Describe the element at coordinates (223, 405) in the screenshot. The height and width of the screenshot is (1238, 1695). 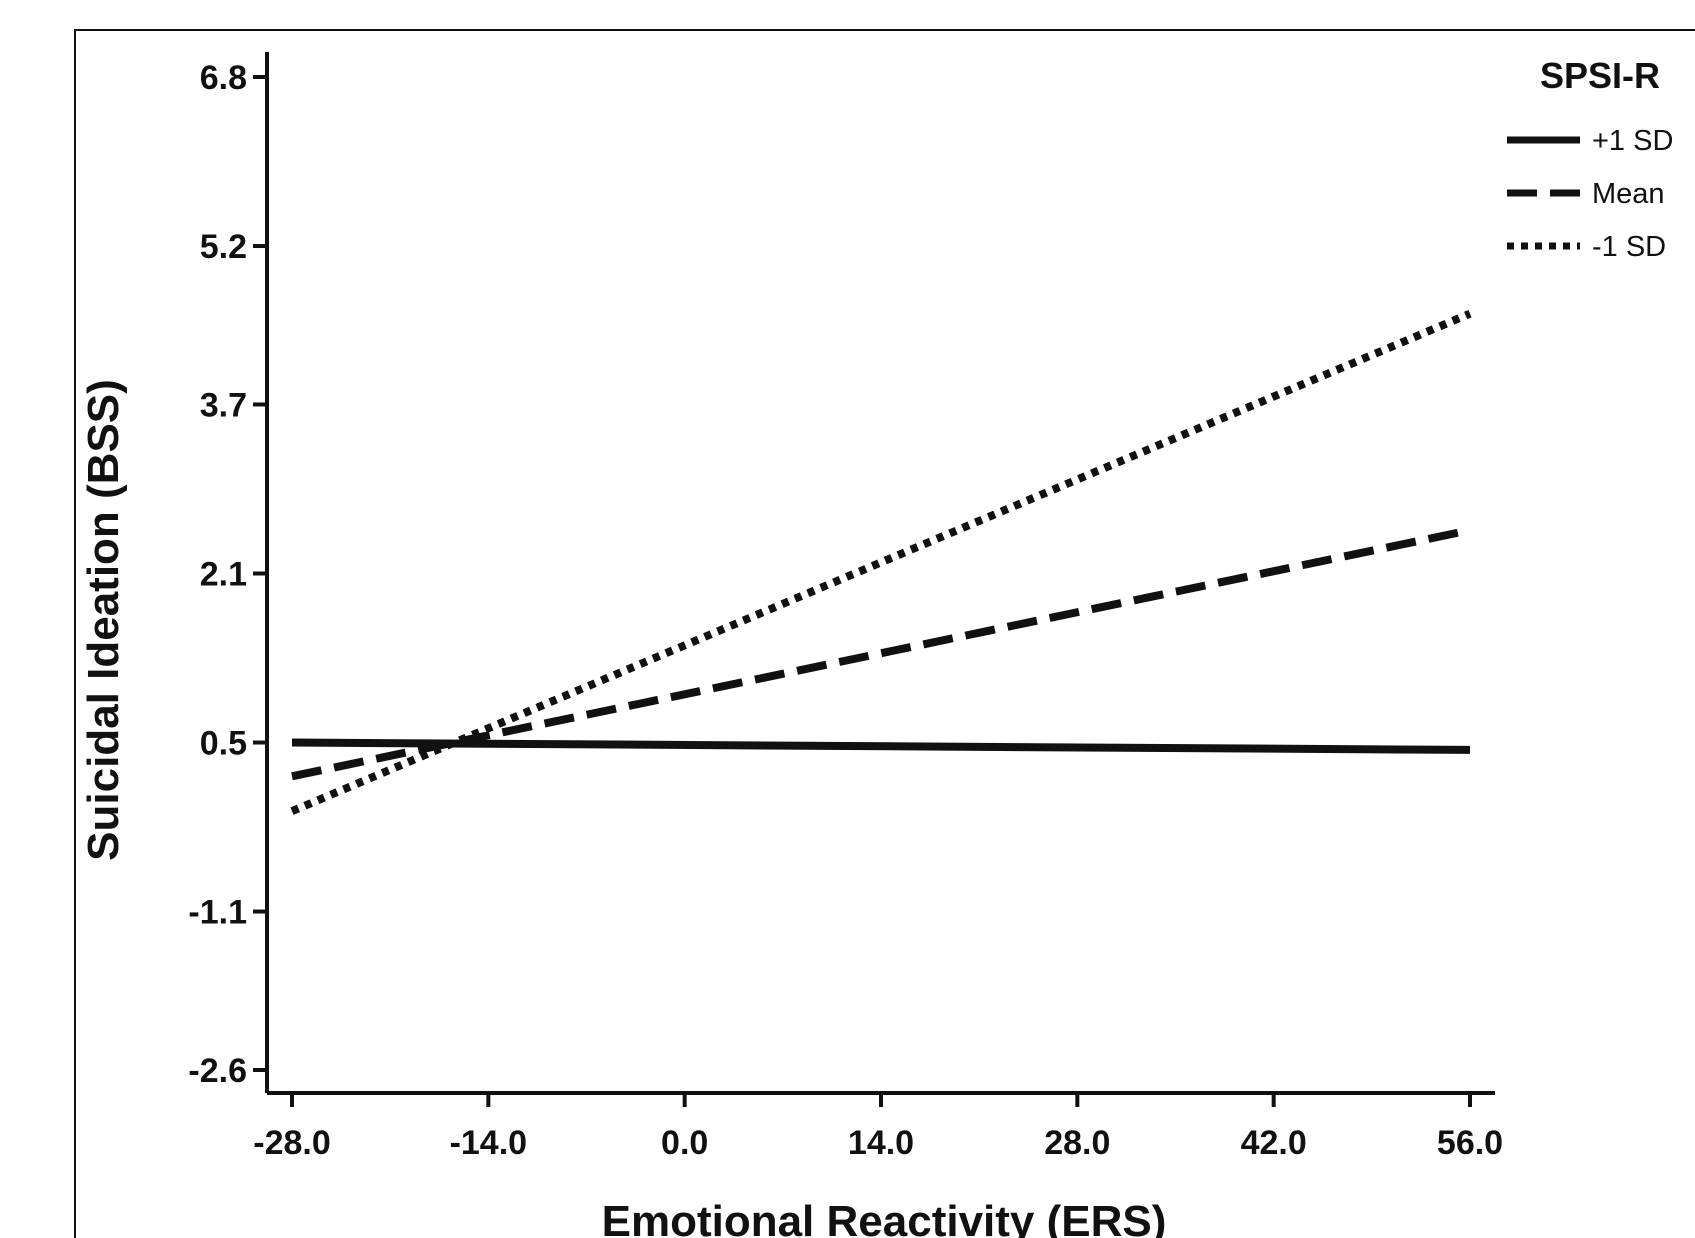
I see `y-tick-label: 3.7` at that location.